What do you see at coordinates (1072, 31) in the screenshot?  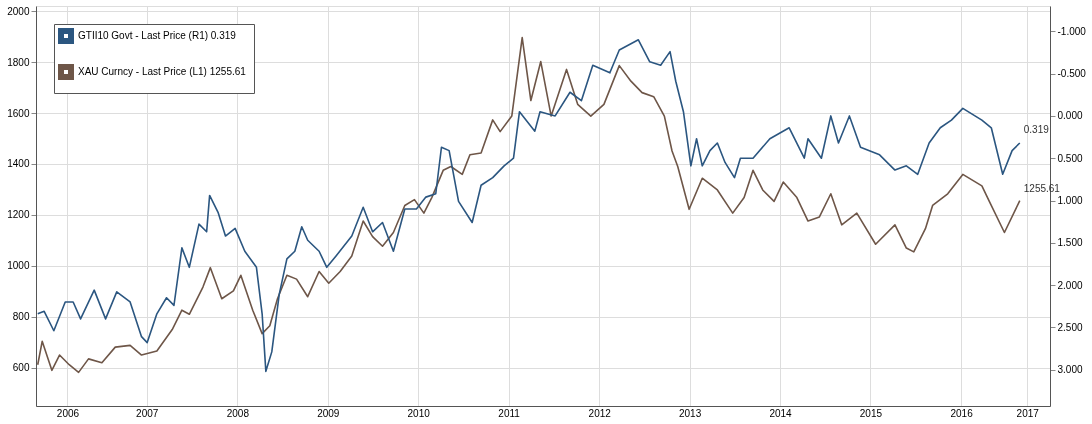 I see `y2-tick-label: -1.000` at bounding box center [1072, 31].